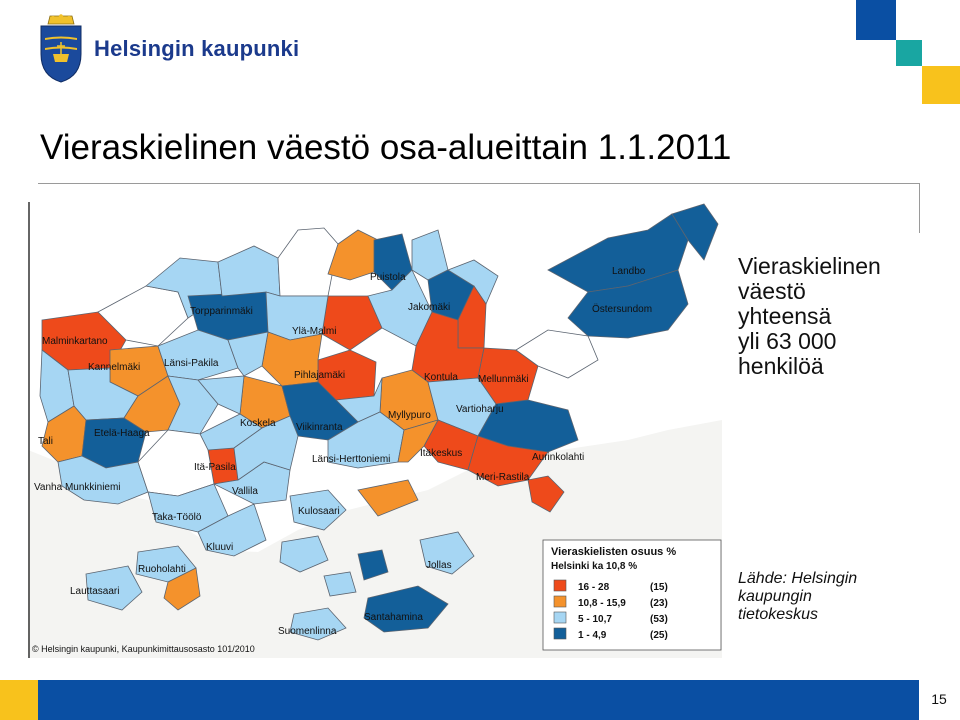 Image resolution: width=960 pixels, height=720 pixels. Describe the element at coordinates (197, 48) in the screenshot. I see `brand-name: Helsingin kaupunki` at that location.